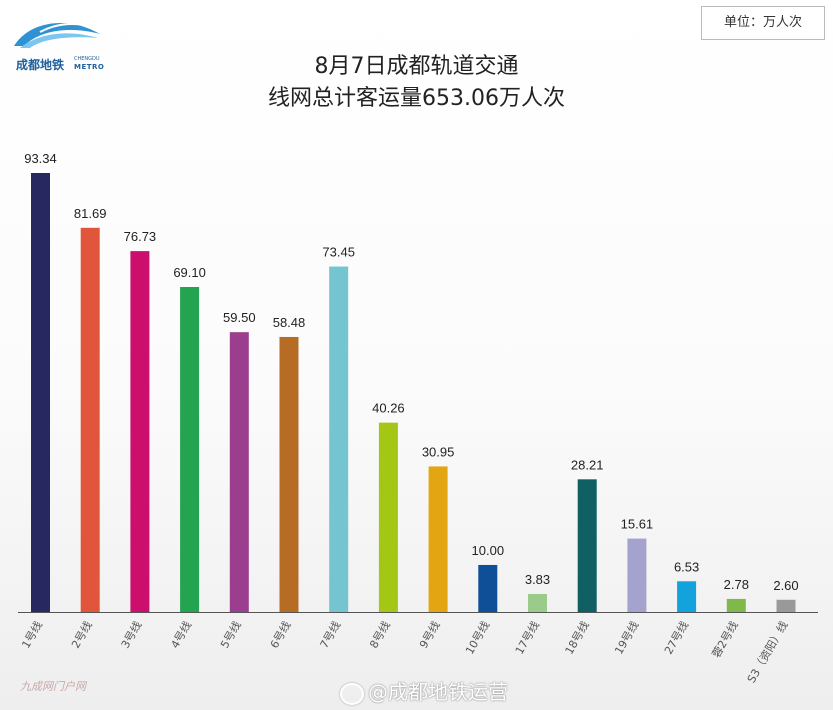 The width and height of the screenshot is (833, 710). Describe the element at coordinates (239, 317) in the screenshot. I see `bar-value-label: 59.50` at that location.